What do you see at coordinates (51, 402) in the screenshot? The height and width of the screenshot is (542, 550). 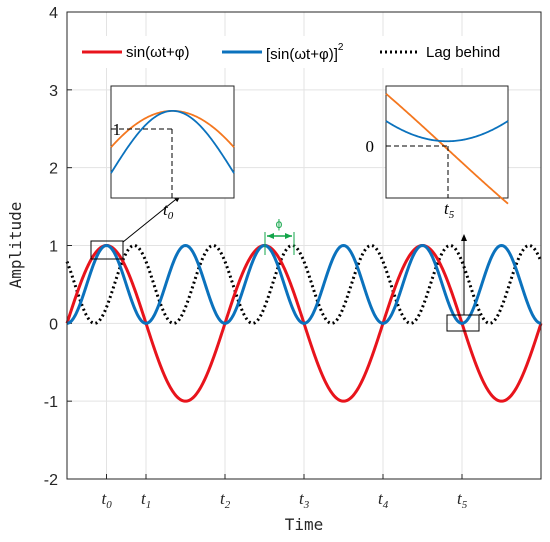 I see `y-tick-label: -1` at bounding box center [51, 402].